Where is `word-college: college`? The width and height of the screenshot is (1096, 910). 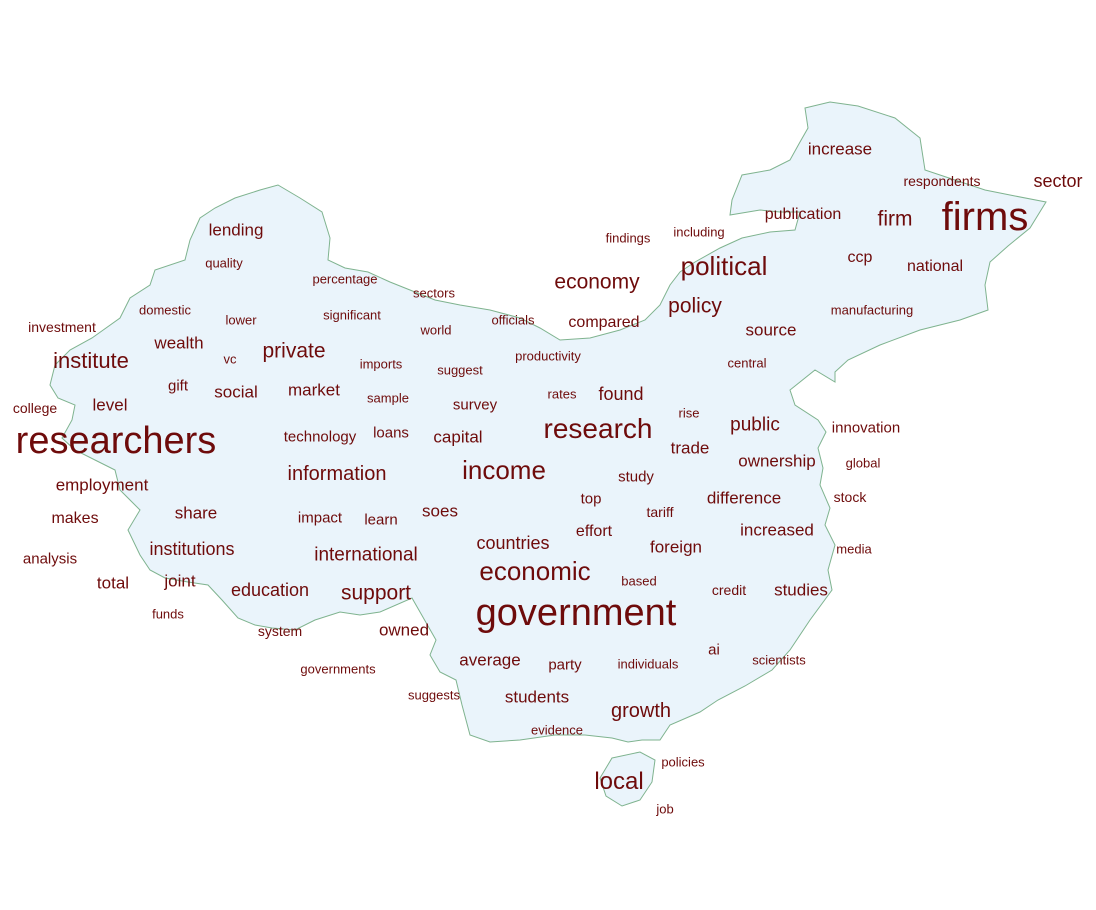
word-college: college is located at coordinates (35, 408).